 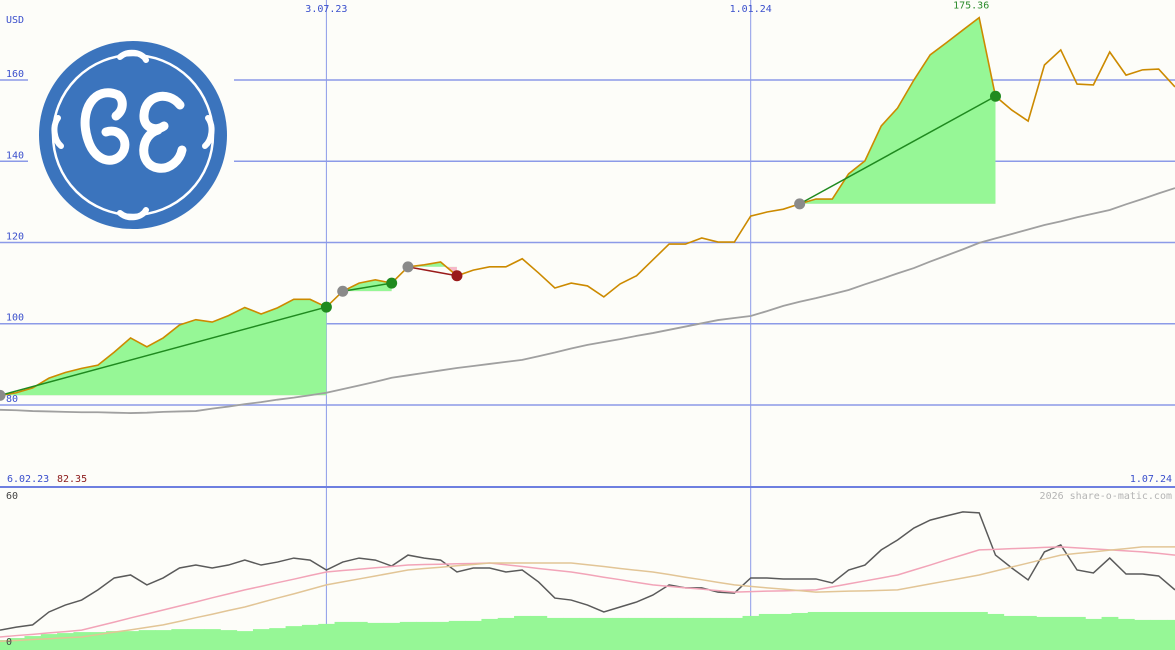 I want to click on x-tick-label: 1.01.24, so click(x=751, y=9).